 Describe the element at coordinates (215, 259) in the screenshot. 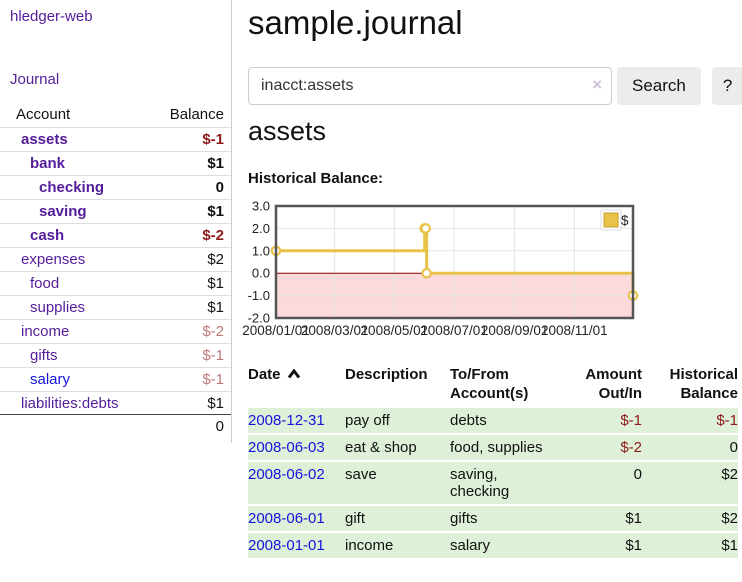

I see `account-balance: $2` at that location.